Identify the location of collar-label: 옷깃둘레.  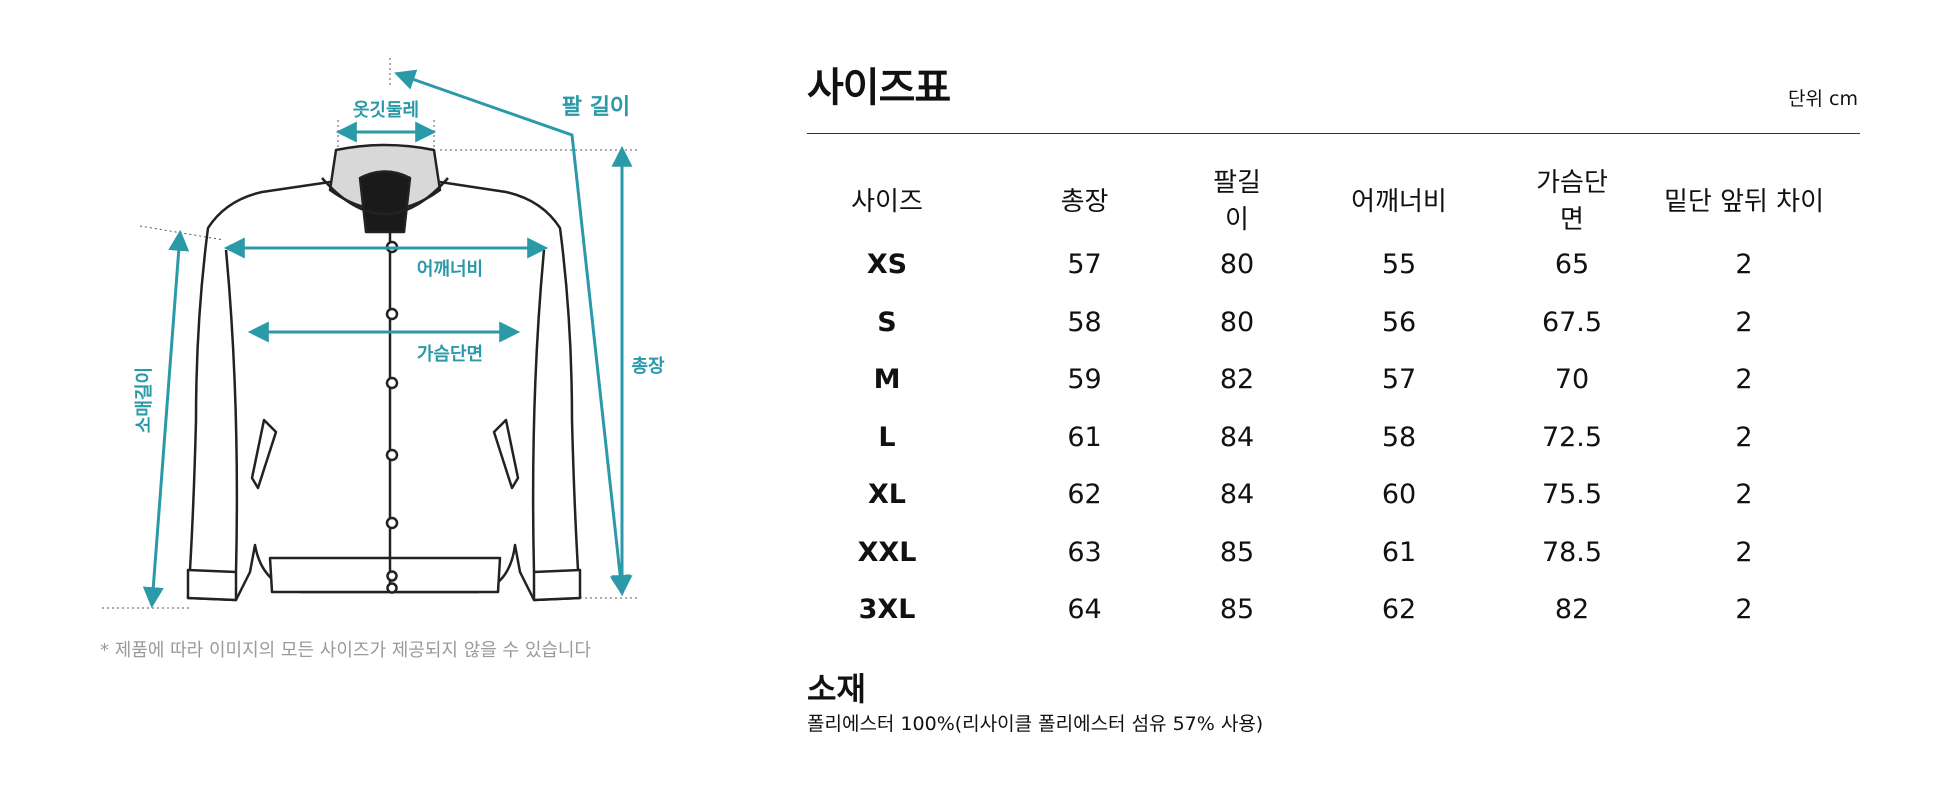
(386, 110).